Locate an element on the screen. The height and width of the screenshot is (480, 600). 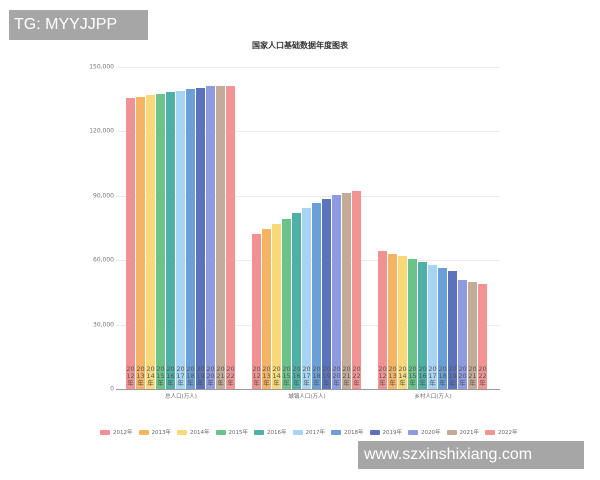
chart-title: 国家人口基础数据年度图表 is located at coordinates (300, 45).